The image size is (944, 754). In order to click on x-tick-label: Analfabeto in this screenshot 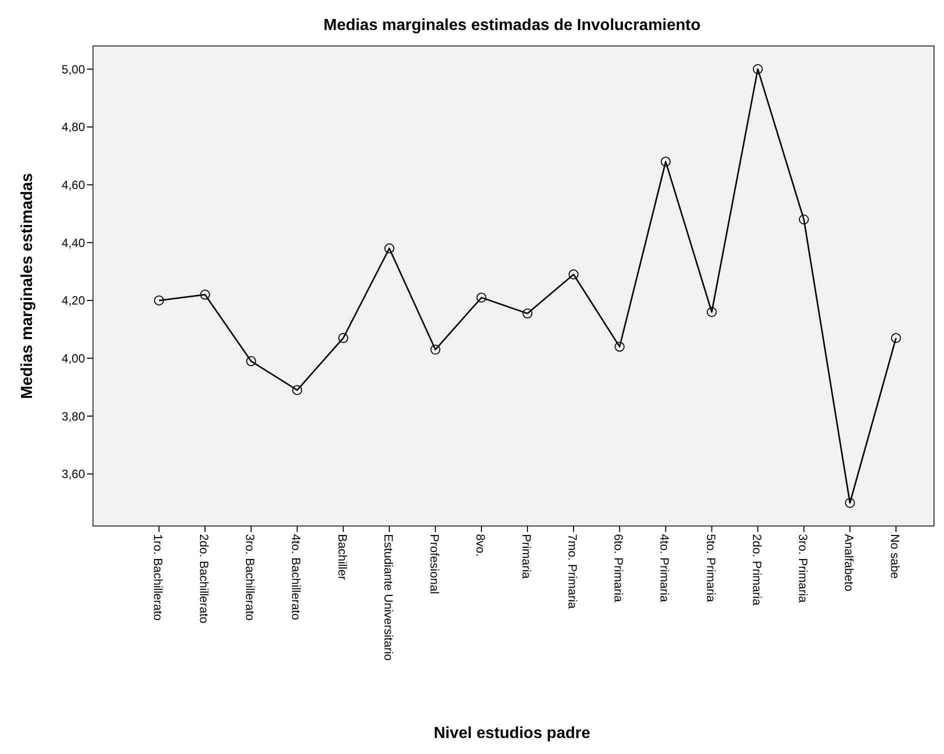, I will do `click(849, 563)`.